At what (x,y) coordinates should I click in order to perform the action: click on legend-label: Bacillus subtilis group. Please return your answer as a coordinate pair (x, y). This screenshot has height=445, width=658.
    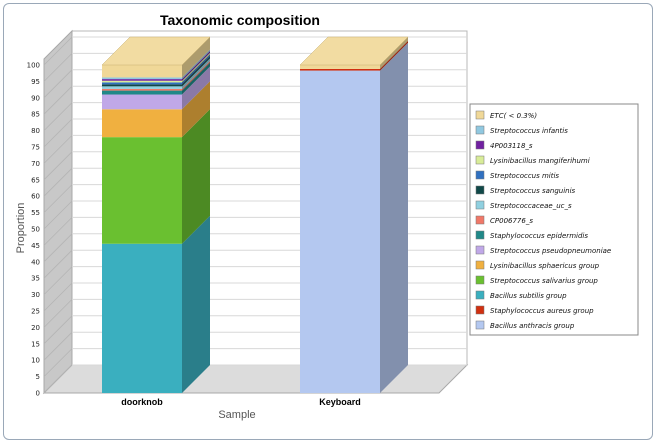
    Looking at the image, I should click on (528, 296).